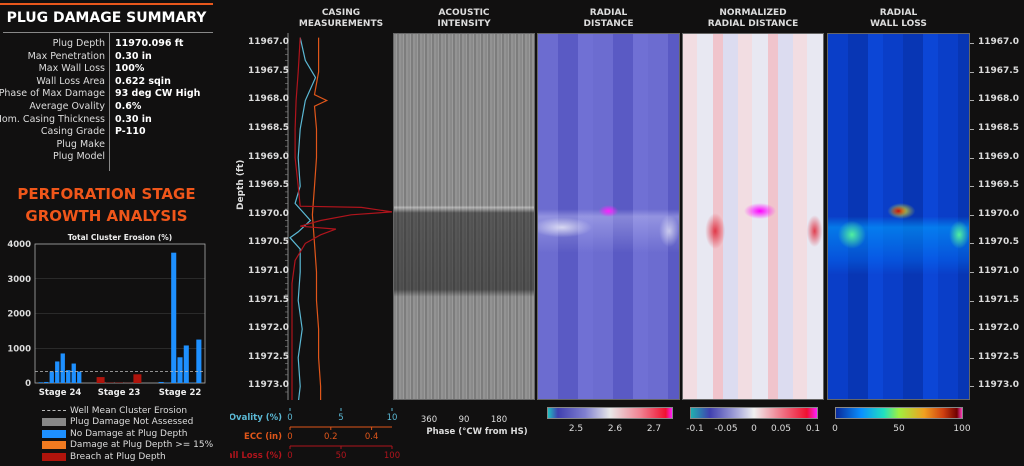 The width and height of the screenshot is (1024, 466). What do you see at coordinates (608, 18) in the screenshot?
I see `header-radial: RADIAL DISTANCE` at bounding box center [608, 18].